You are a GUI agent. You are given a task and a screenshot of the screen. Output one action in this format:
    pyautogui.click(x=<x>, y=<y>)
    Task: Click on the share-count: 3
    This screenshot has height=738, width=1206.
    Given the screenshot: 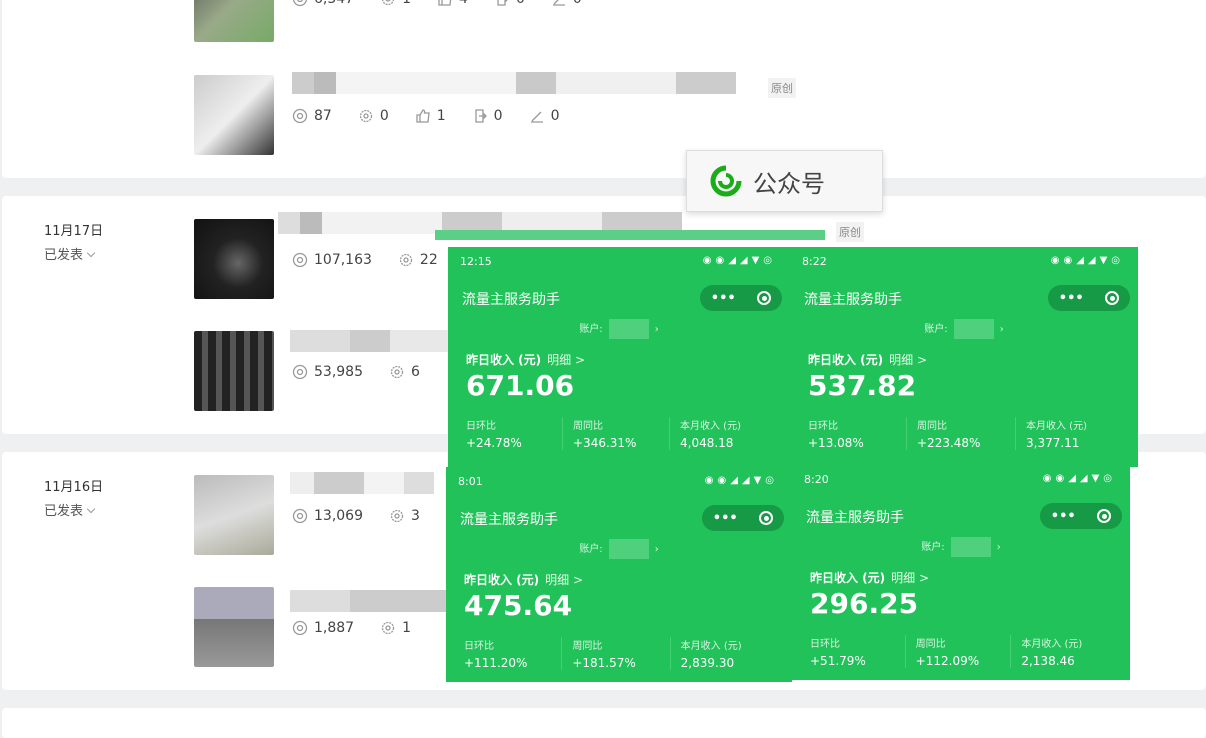 What is the action you would take?
    pyautogui.click(x=404, y=516)
    